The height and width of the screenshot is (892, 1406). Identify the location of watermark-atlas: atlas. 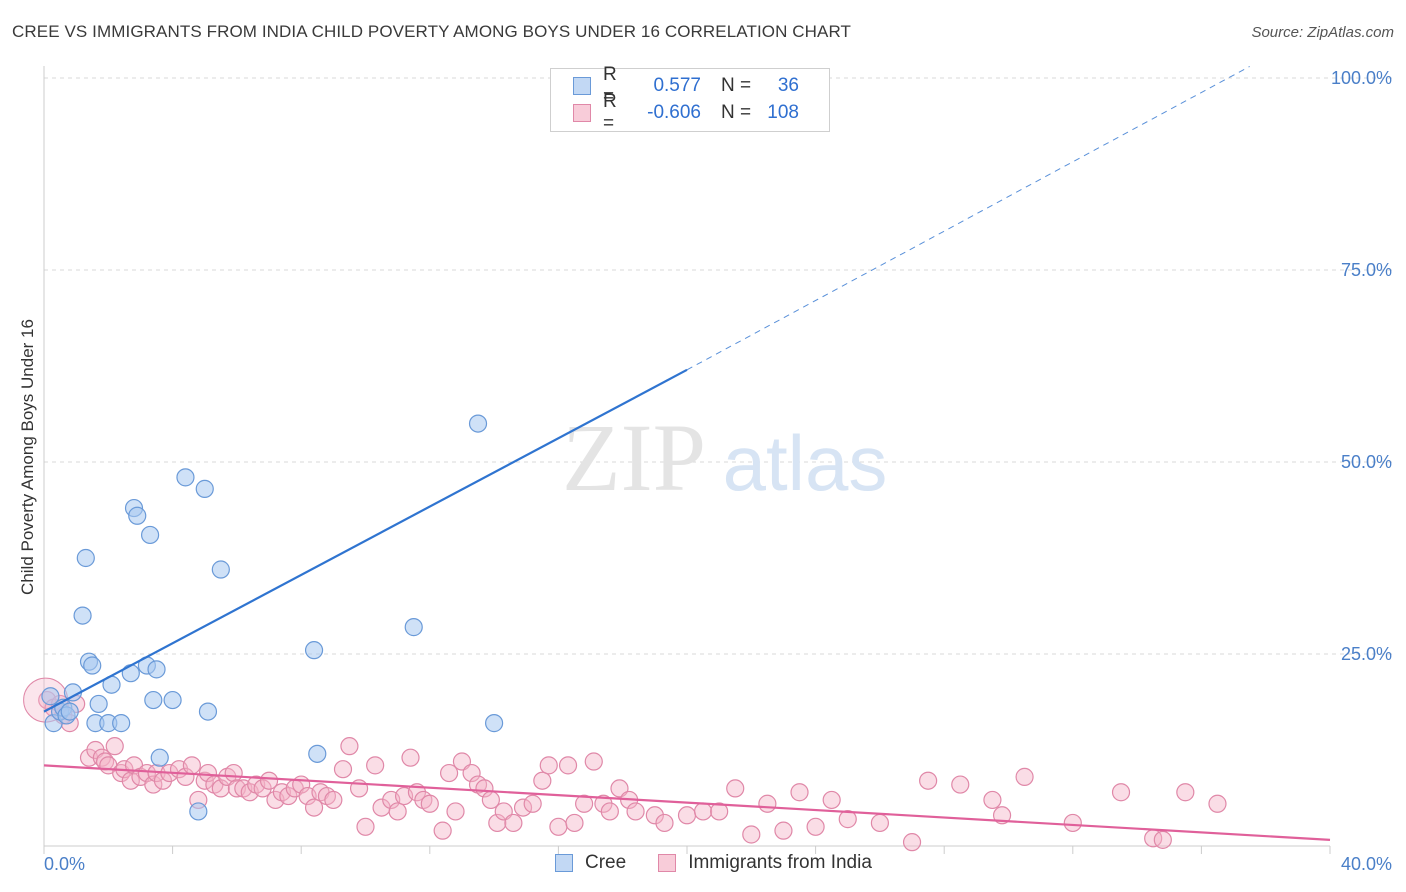
(805, 463).